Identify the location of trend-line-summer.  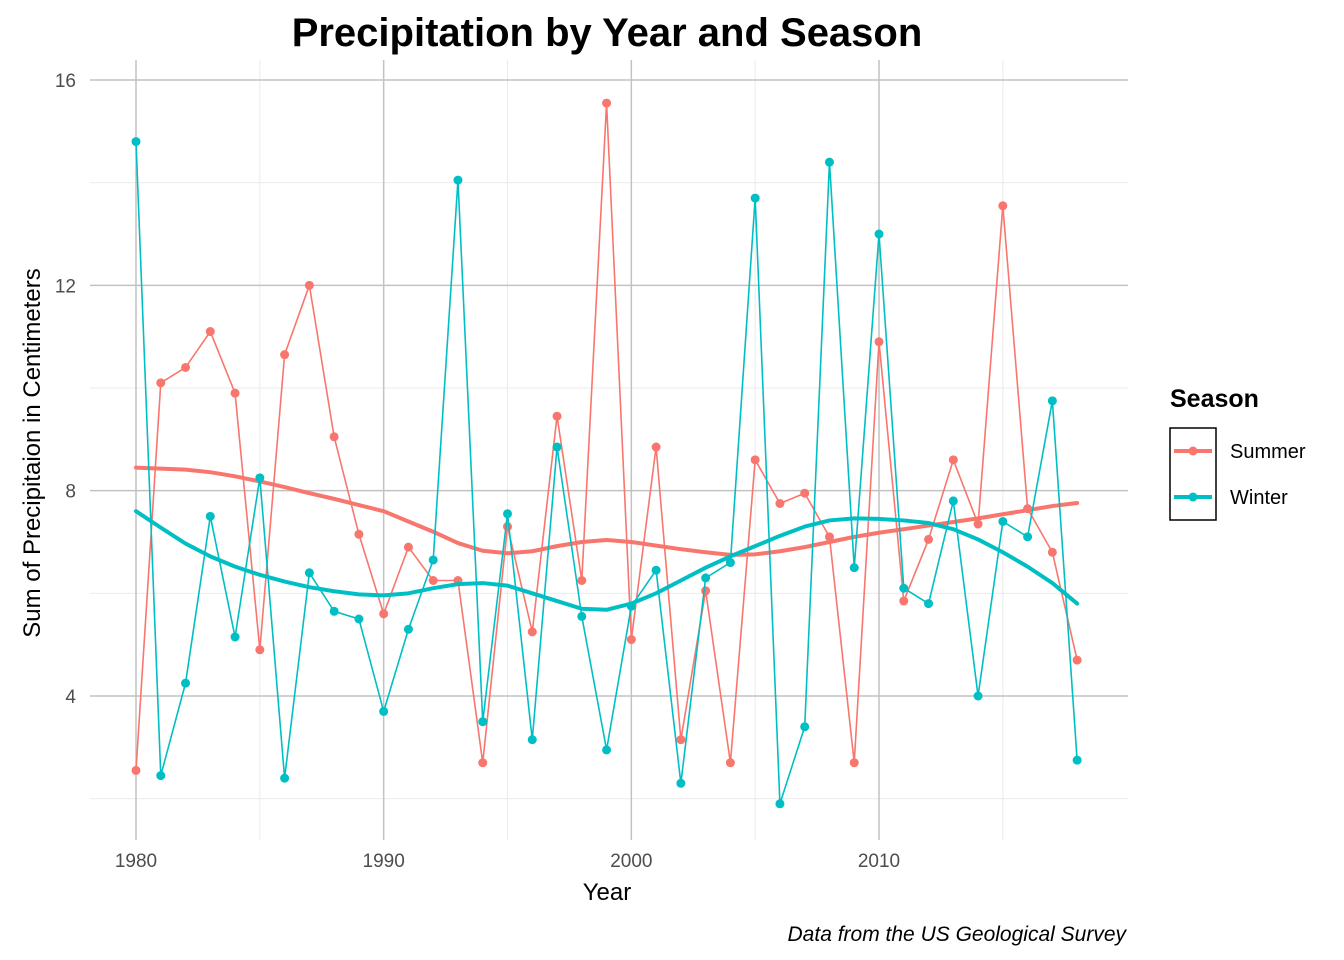
(607, 511).